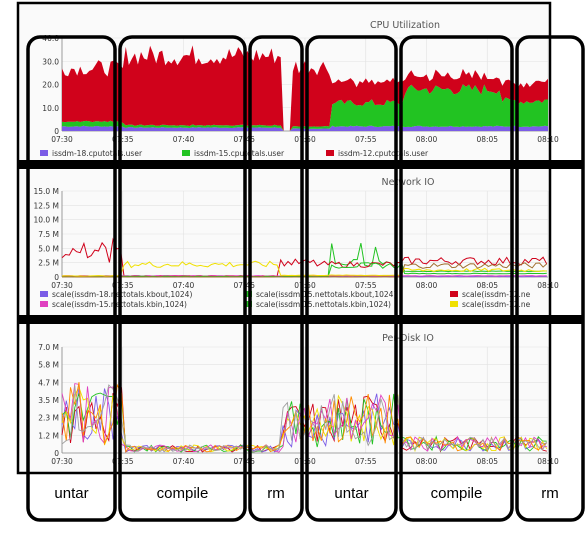  What do you see at coordinates (97, 153) in the screenshot?
I see `cpu-legend-label: issdm-18.cputotals.user` at bounding box center [97, 153].